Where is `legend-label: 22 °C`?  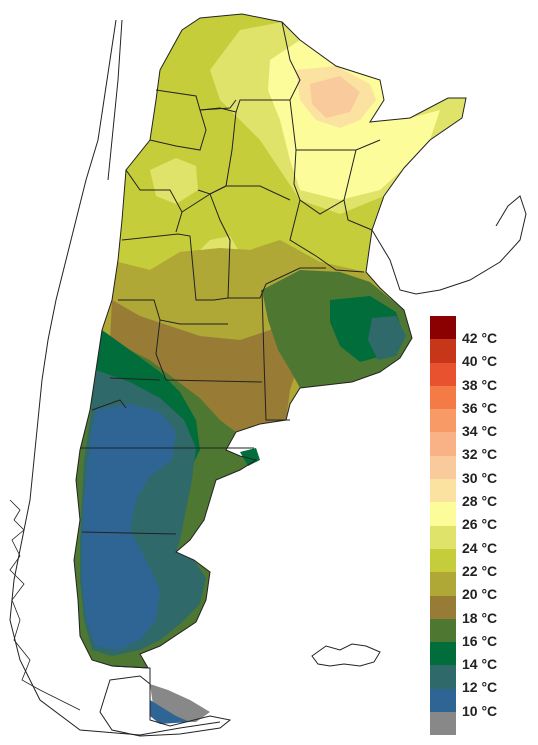 legend-label: 22 °C is located at coordinates (480, 570).